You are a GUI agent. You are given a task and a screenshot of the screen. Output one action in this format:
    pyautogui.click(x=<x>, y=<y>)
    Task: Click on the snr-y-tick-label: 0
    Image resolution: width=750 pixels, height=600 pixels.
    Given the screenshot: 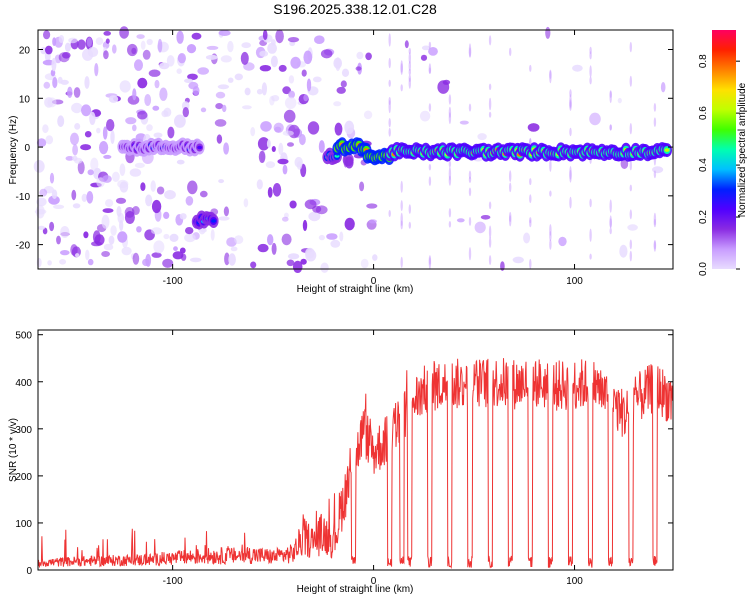 What is the action you would take?
    pyautogui.click(x=29, y=571)
    